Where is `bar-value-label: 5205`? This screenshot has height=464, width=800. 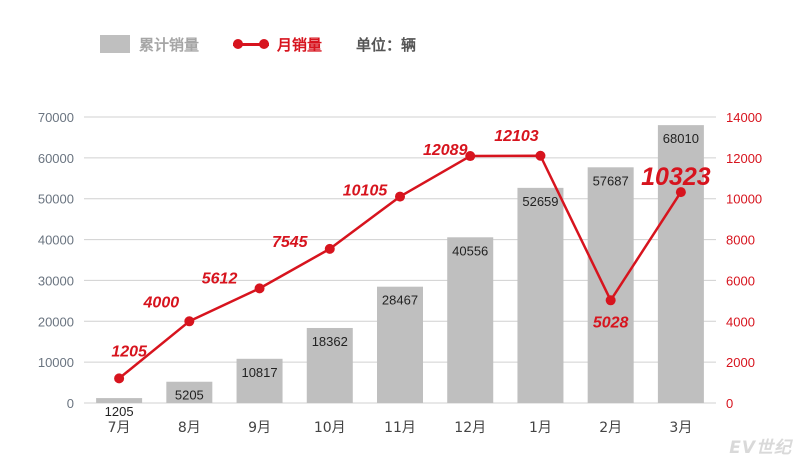
bar-value-label: 5205 is located at coordinates (189, 395).